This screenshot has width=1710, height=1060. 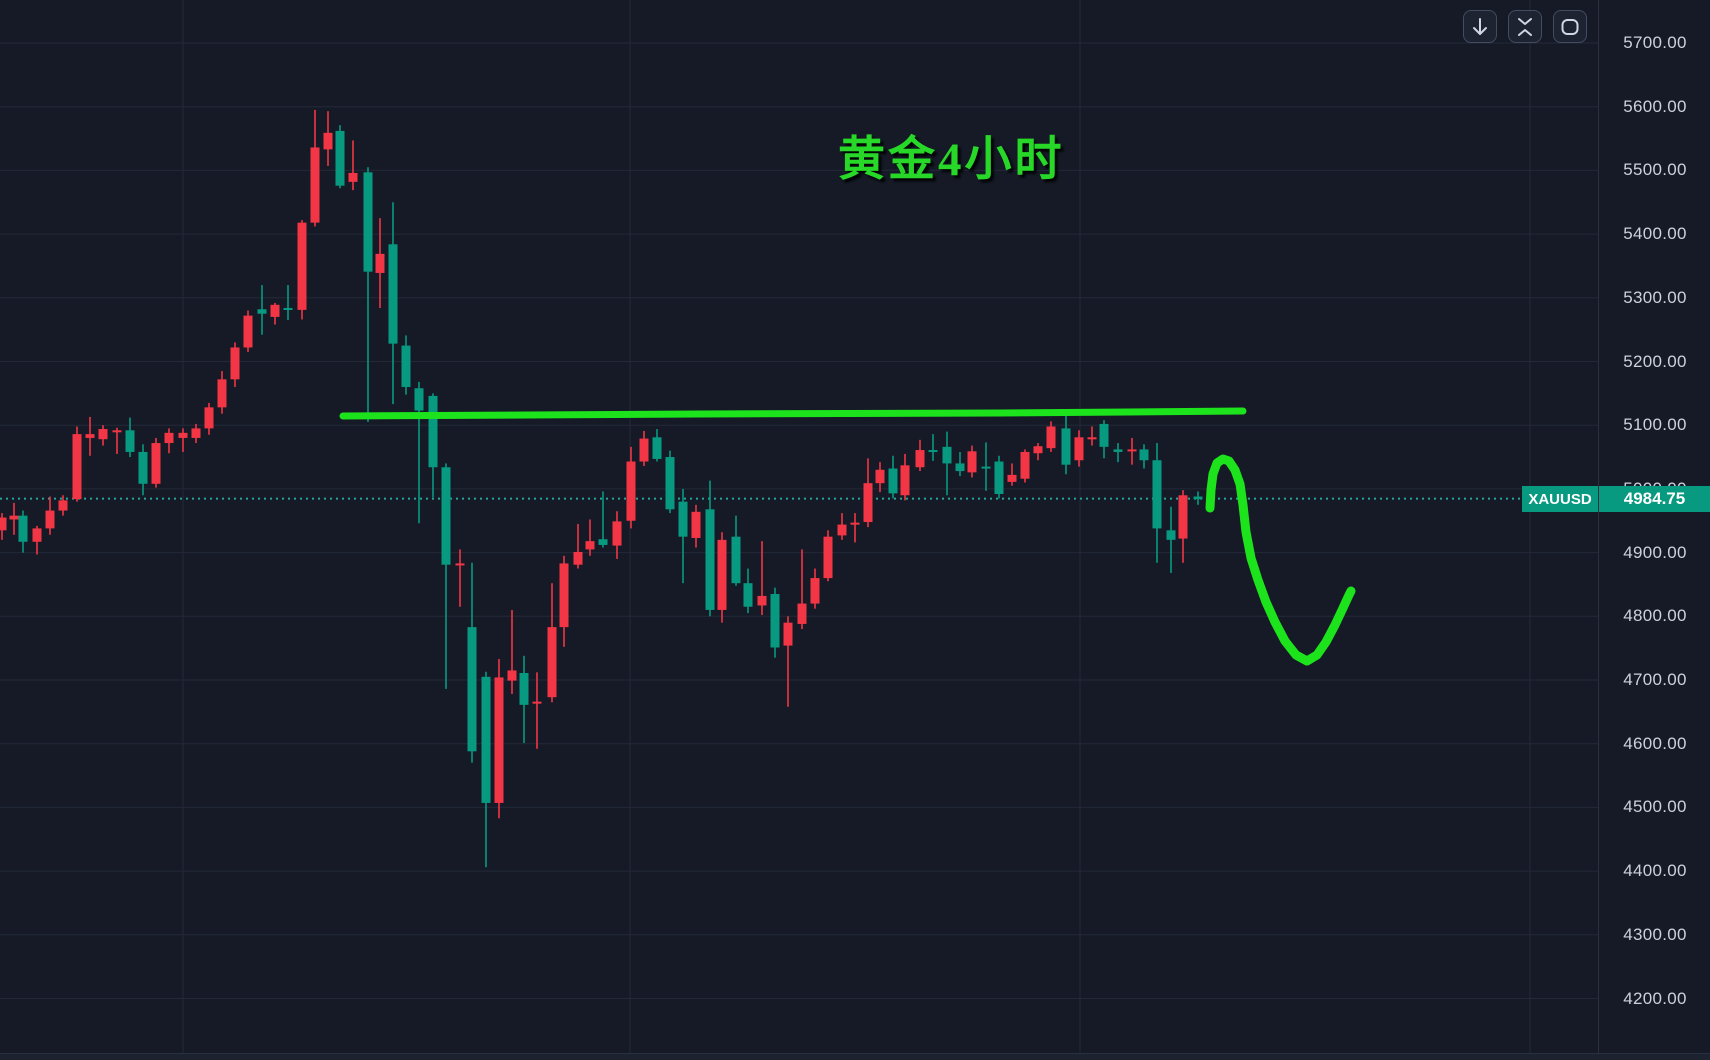 I want to click on time-axis, so click(x=855, y=1056).